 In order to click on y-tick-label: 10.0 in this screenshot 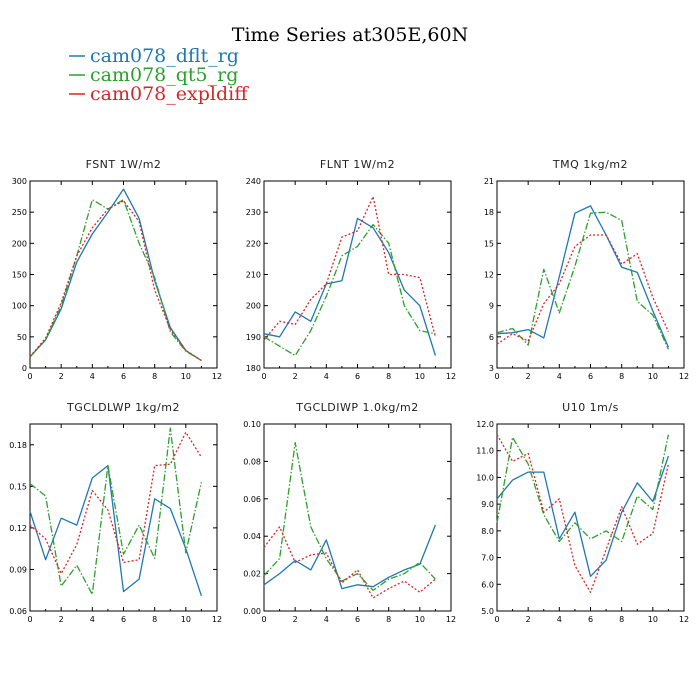, I will do `click(485, 477)`.